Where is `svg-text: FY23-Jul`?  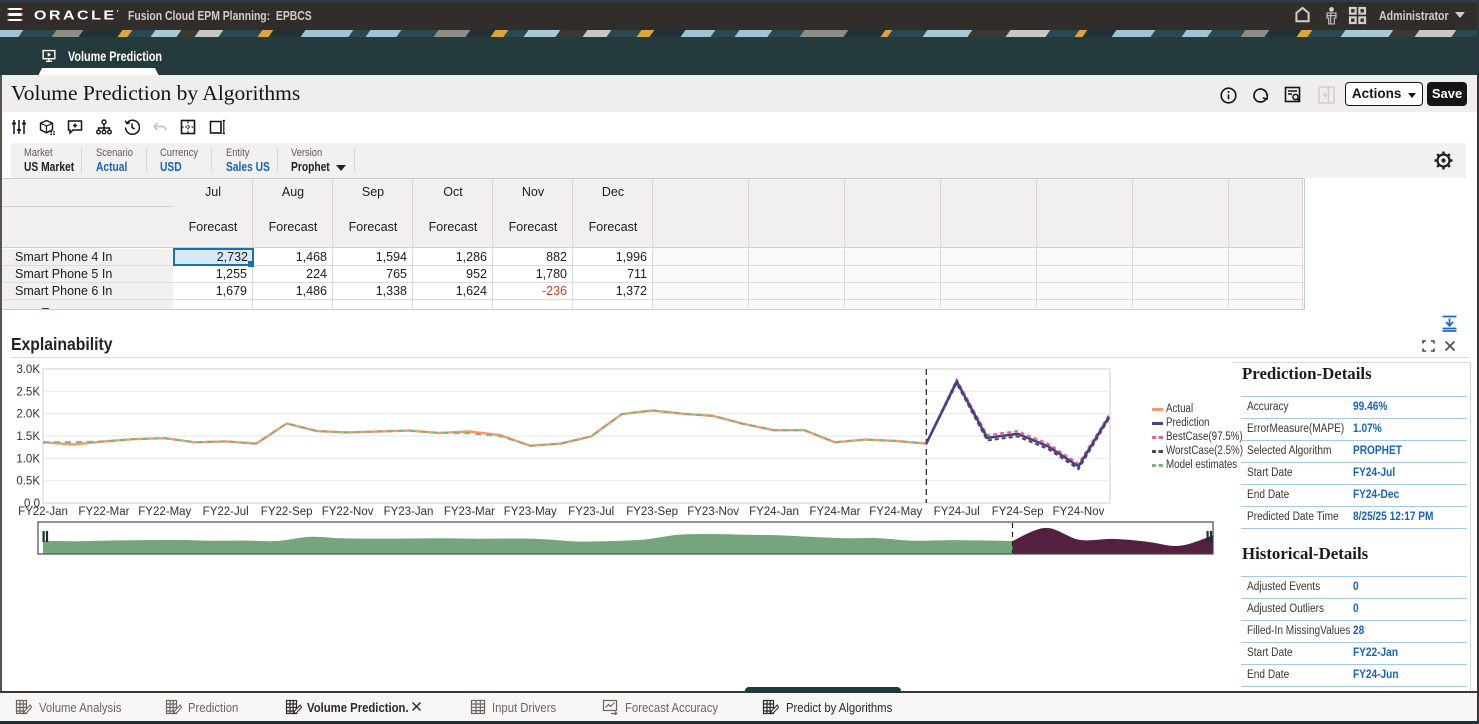
svg-text: FY23-Jul is located at coordinates (591, 512).